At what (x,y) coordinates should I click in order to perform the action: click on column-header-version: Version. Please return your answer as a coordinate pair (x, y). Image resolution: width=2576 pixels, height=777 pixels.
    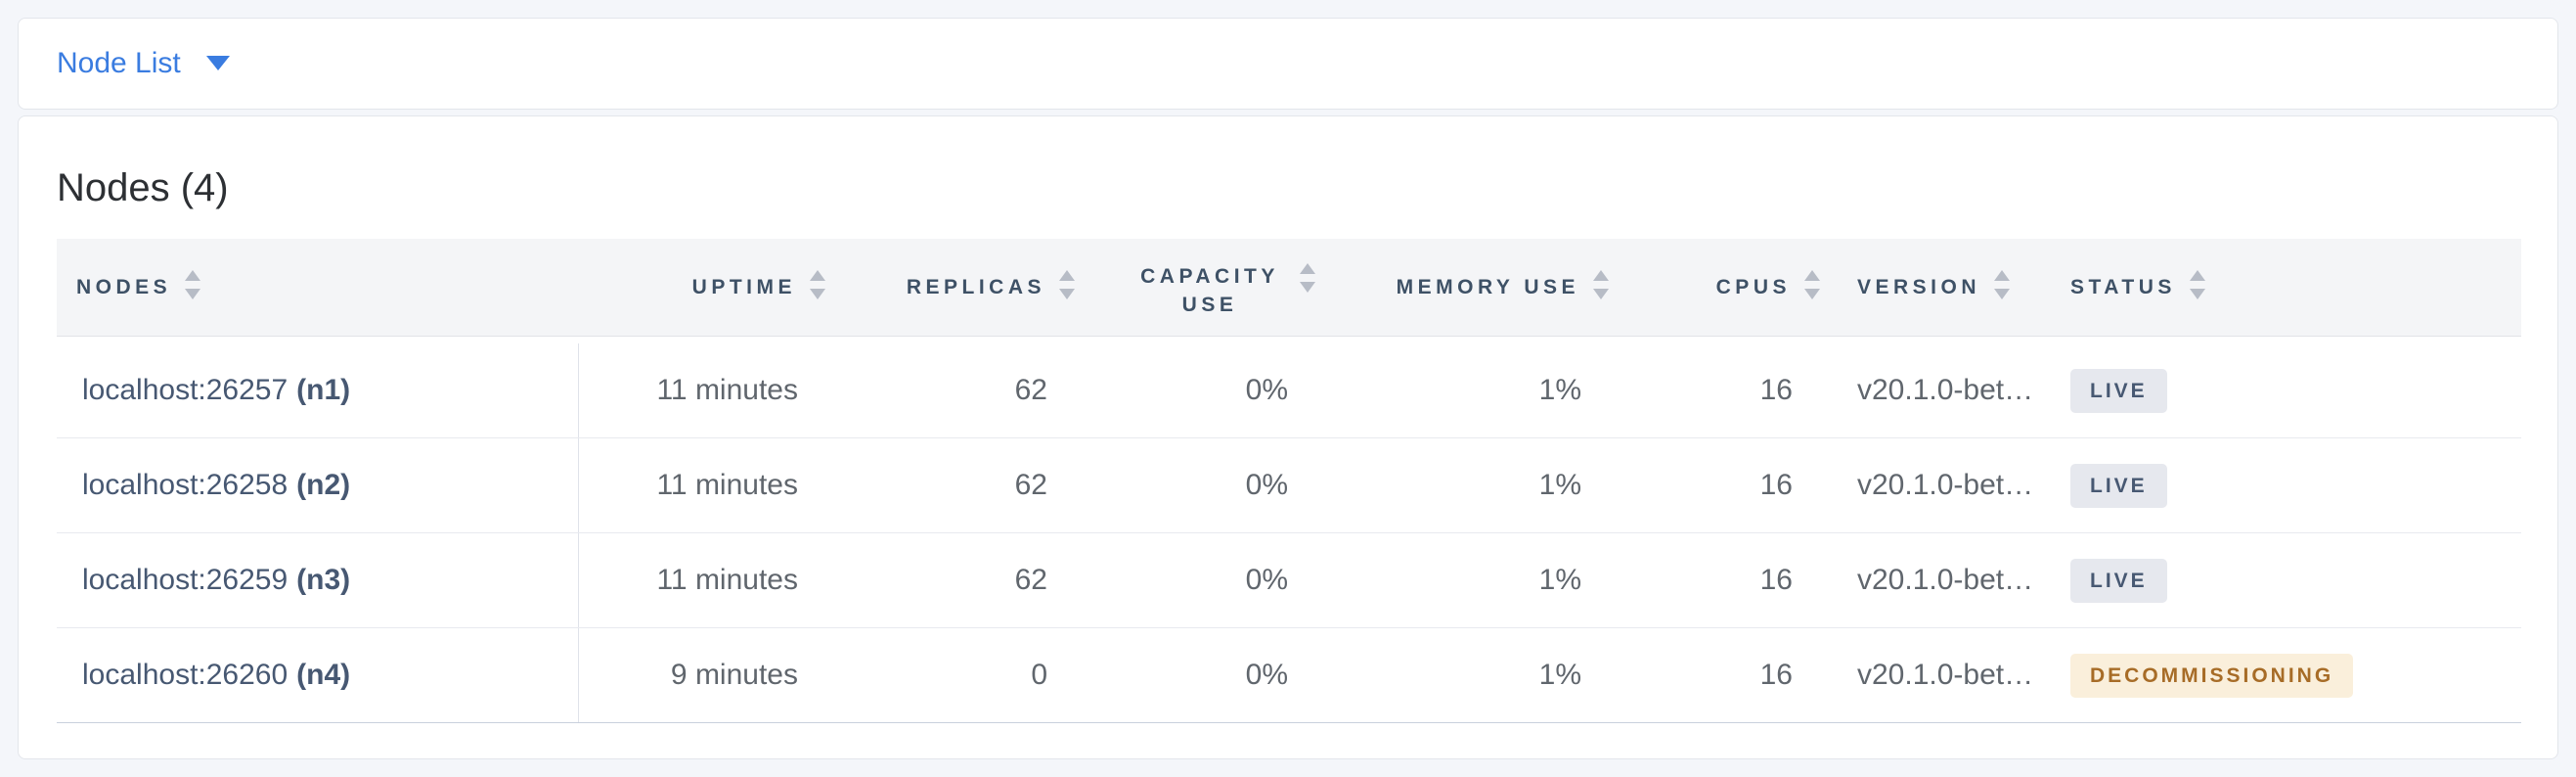
    Looking at the image, I should click on (1939, 287).